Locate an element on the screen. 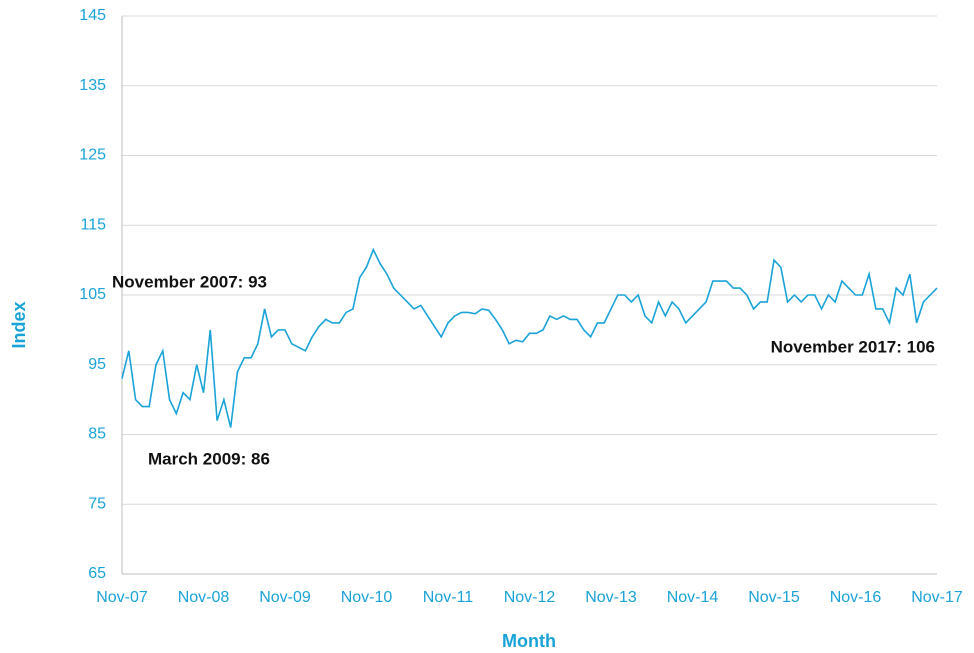 The width and height of the screenshot is (974, 653). x-tick-label: Nov-09 is located at coordinates (285, 597).